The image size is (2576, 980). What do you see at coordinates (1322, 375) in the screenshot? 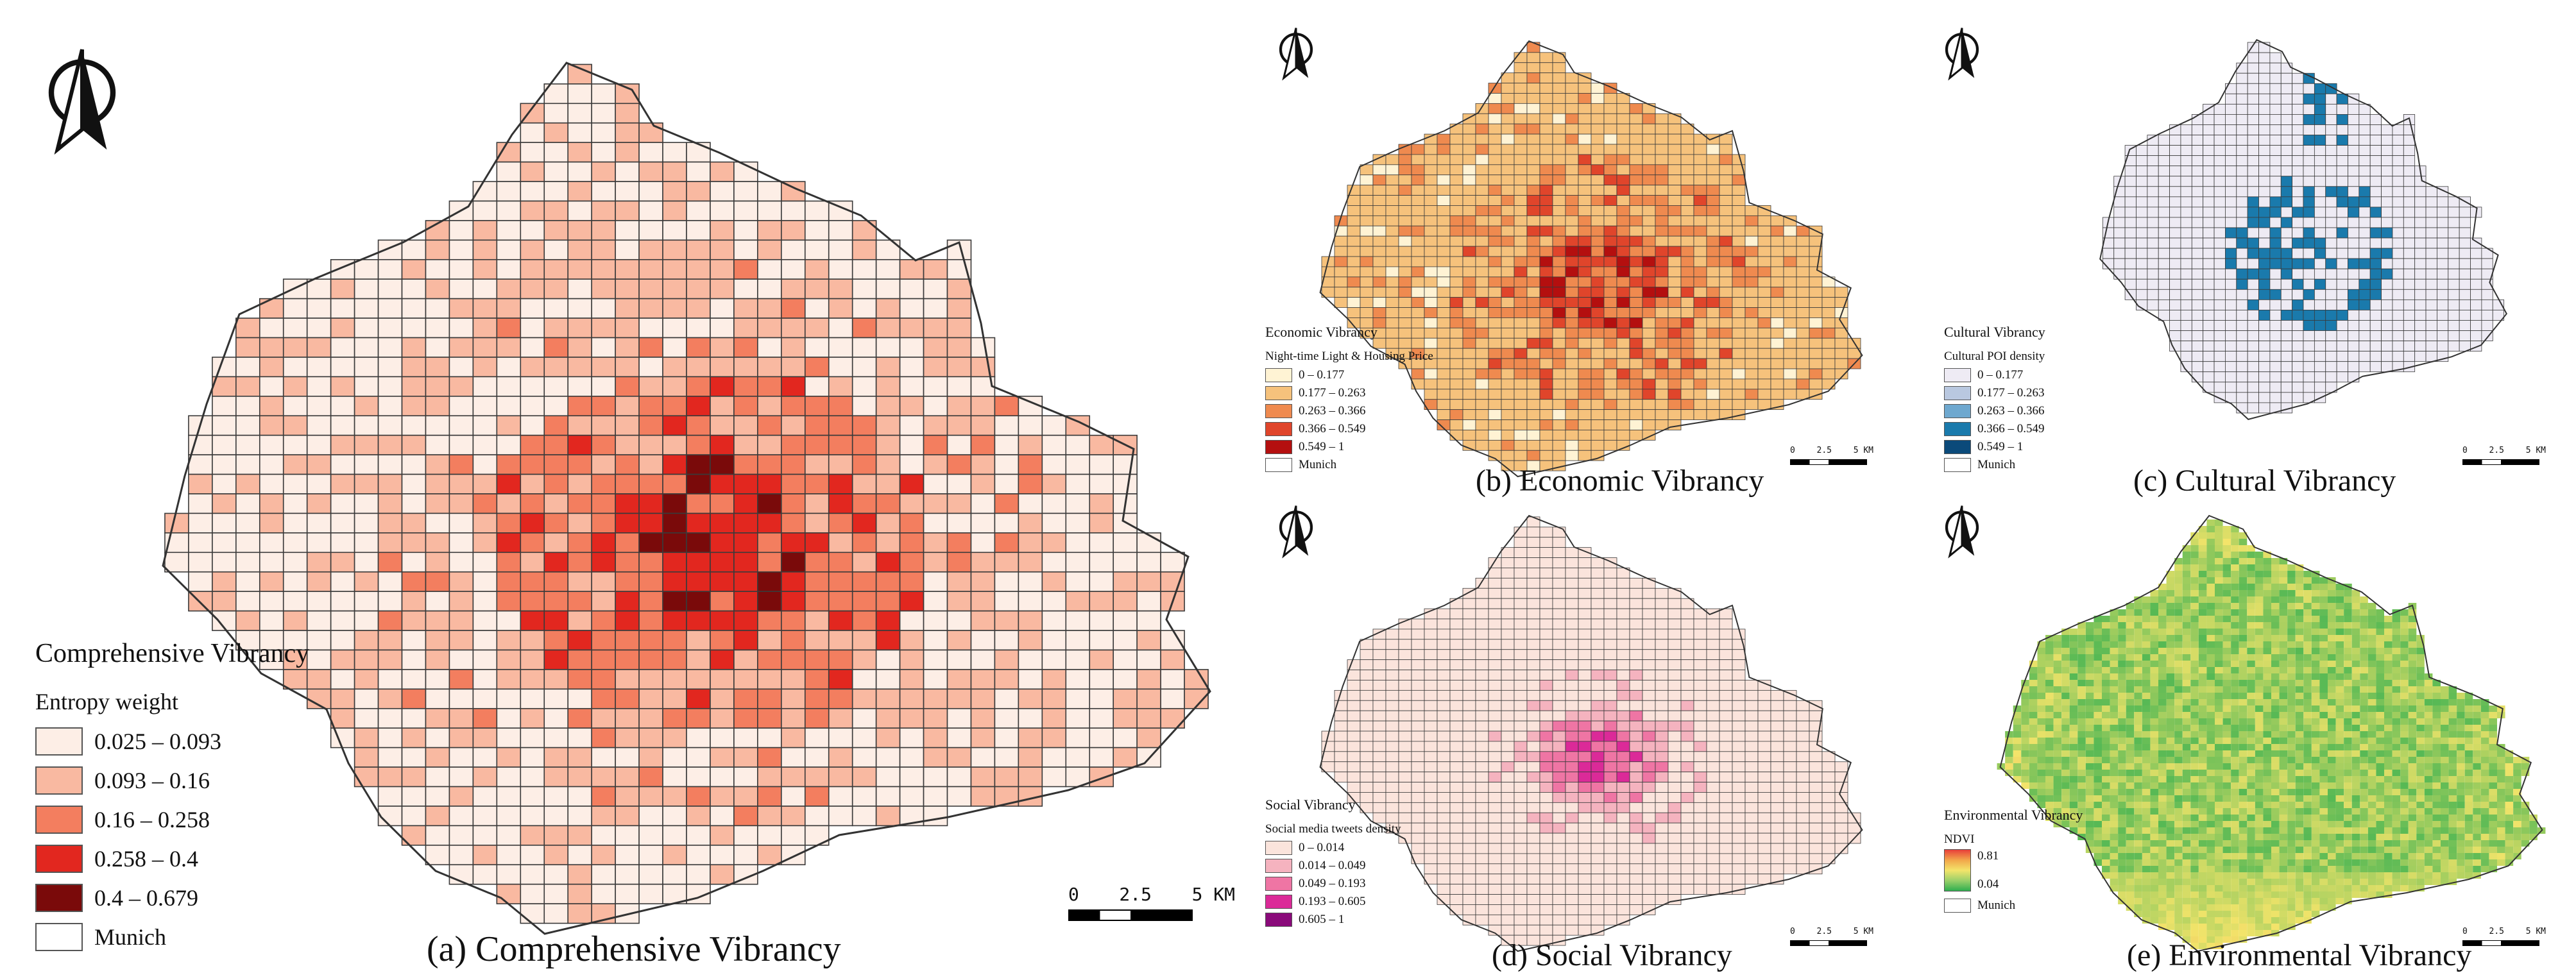
I see `legend-label: 0 – 0.177` at bounding box center [1322, 375].